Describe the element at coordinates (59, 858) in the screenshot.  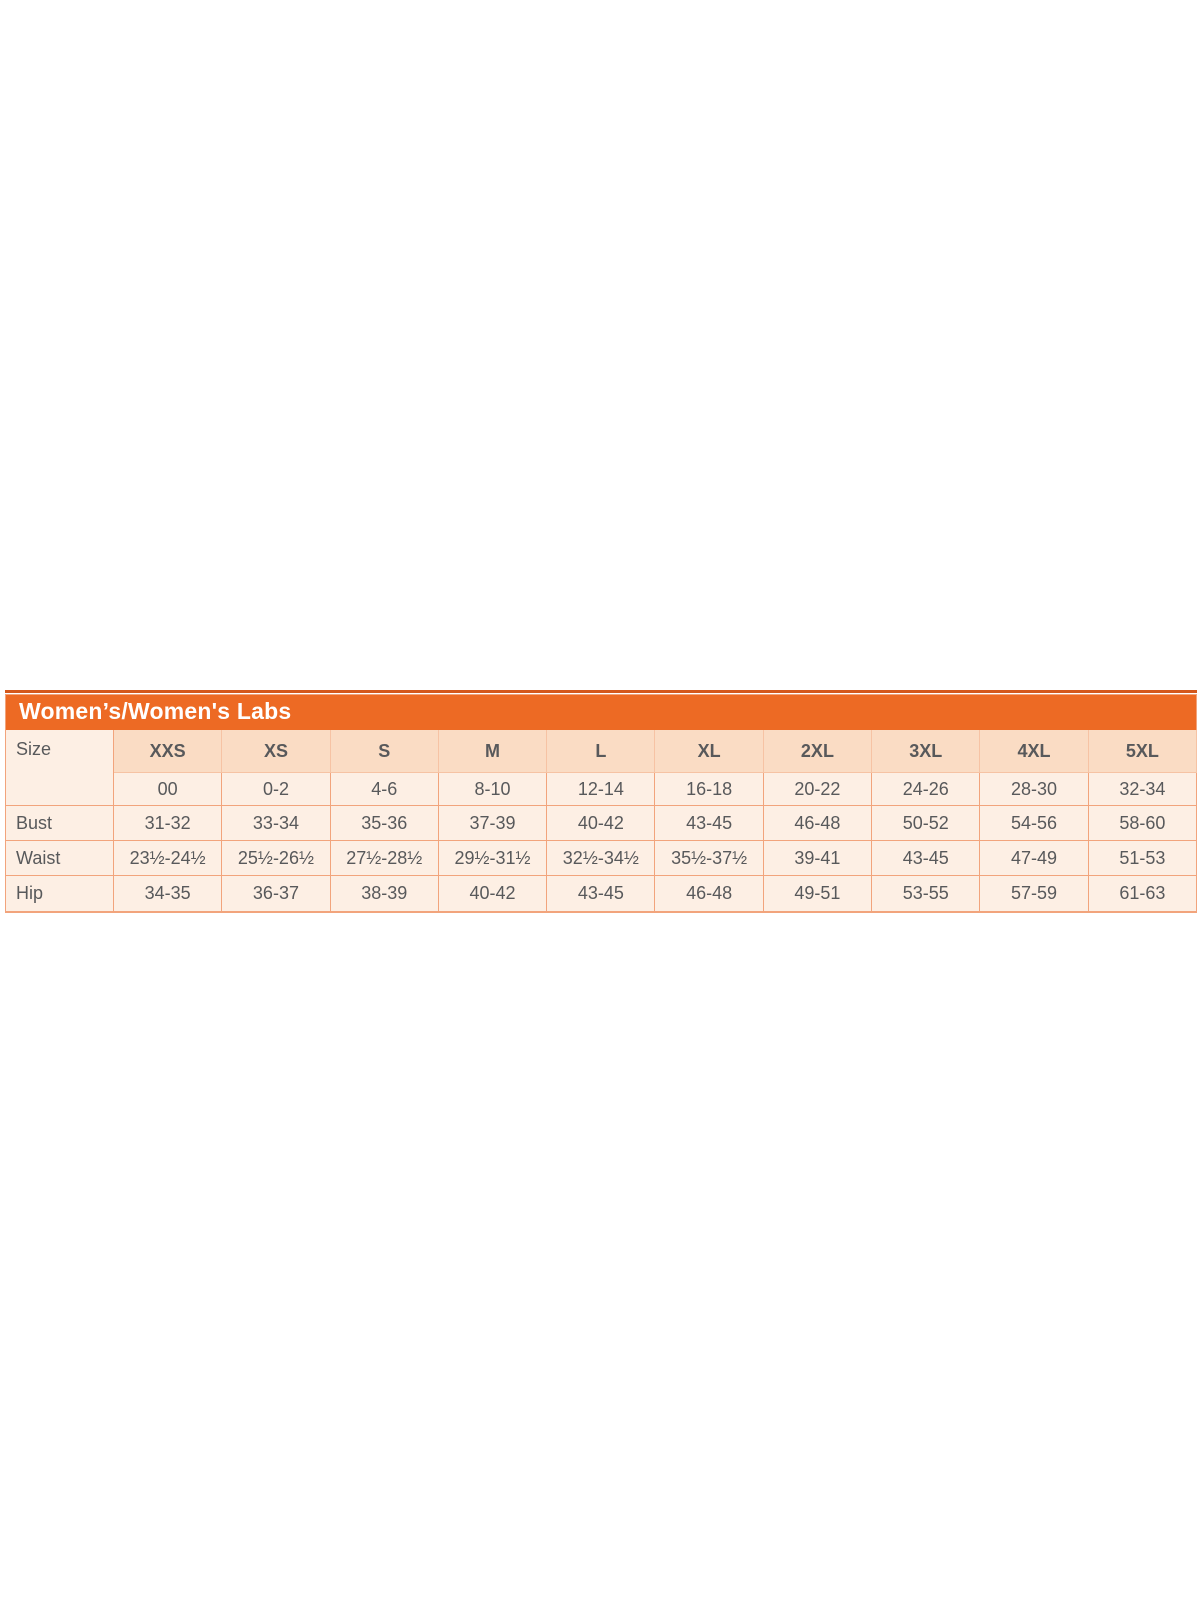
I see `row-label-waist: Waist` at that location.